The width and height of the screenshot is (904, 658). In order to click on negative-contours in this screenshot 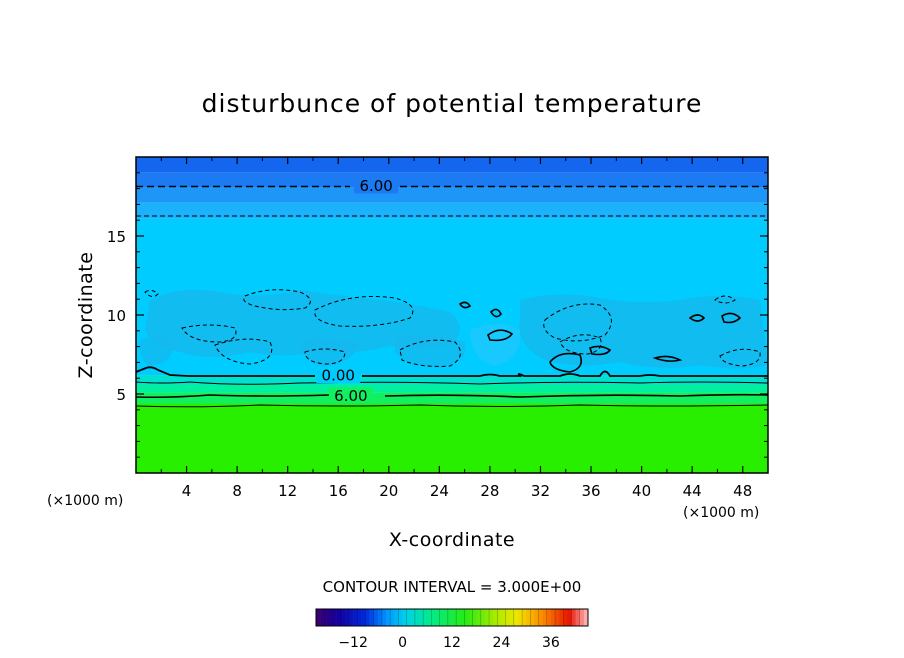, I will do `click(452, 328)`.